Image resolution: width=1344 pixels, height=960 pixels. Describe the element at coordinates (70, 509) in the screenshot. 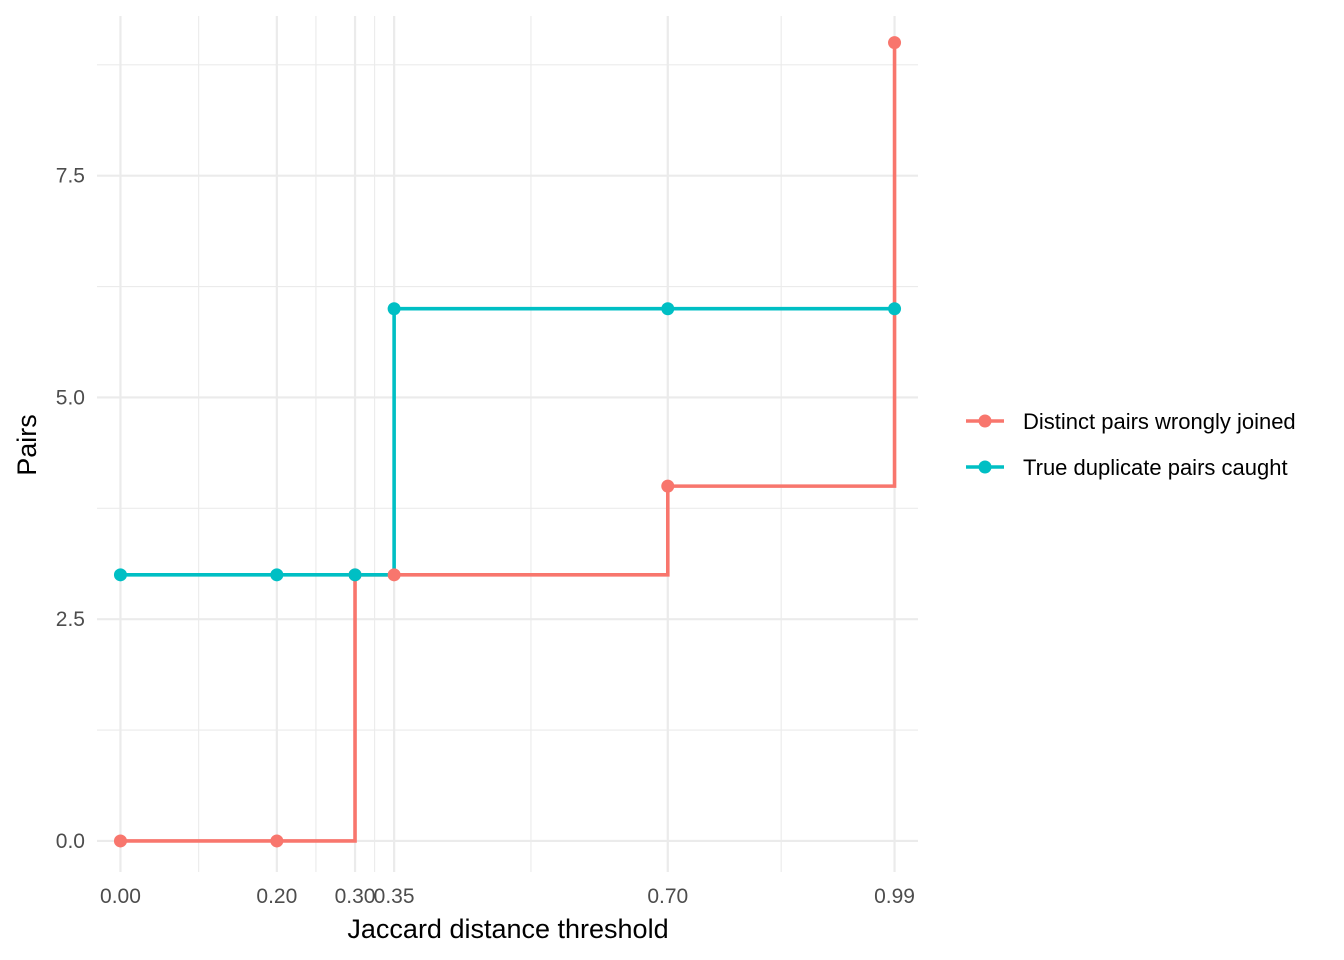

I see `y-tick-labels: 0.0 2.5 5.0 7.5` at that location.